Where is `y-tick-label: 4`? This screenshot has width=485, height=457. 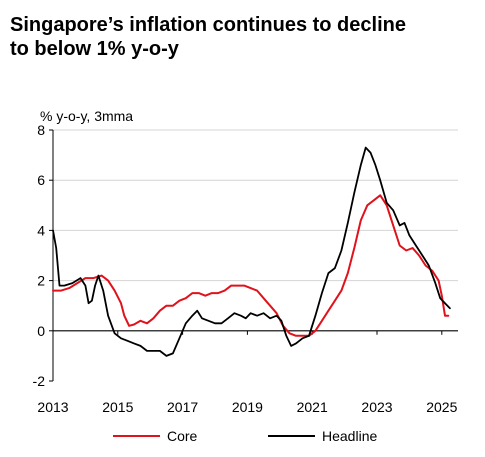 y-tick-label: 4 is located at coordinates (41, 230).